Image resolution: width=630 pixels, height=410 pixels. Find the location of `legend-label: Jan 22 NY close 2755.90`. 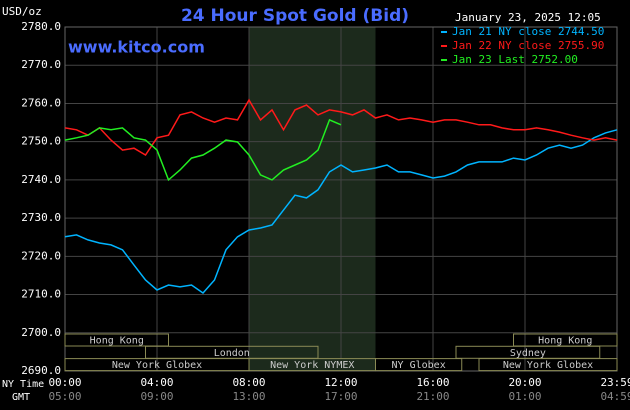

legend-label: Jan 22 NY close 2755.90 is located at coordinates (528, 45).